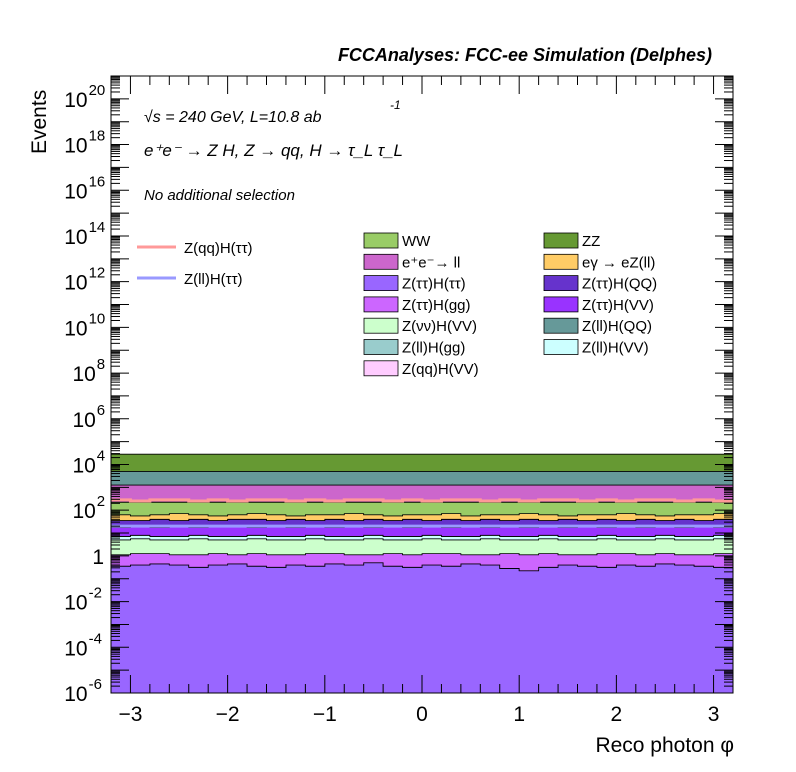 The width and height of the screenshot is (796, 772). I want to click on legend-background-label: Z(νν)H(VV), so click(439, 326).